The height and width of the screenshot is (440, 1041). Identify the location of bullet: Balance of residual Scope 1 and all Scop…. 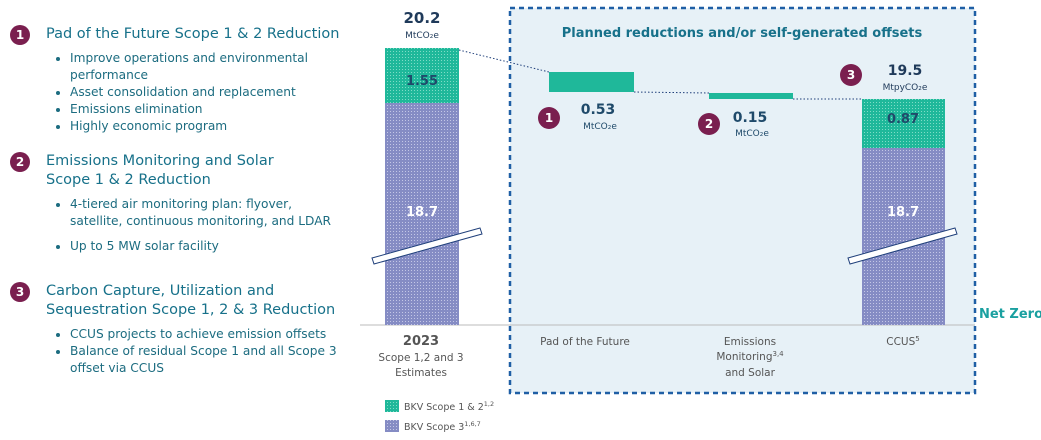
(205, 360).